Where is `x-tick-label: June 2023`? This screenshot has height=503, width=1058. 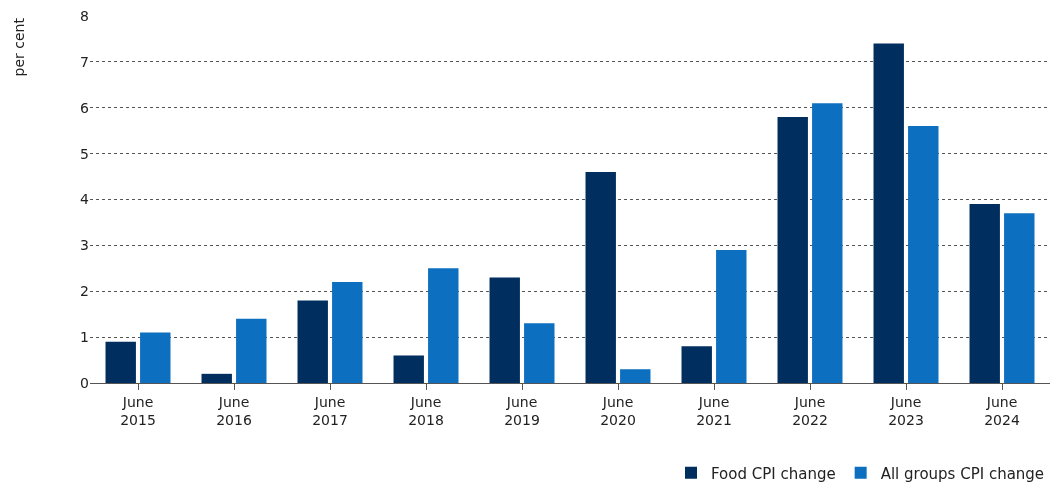
x-tick-label: June 2023 is located at coordinates (906, 410).